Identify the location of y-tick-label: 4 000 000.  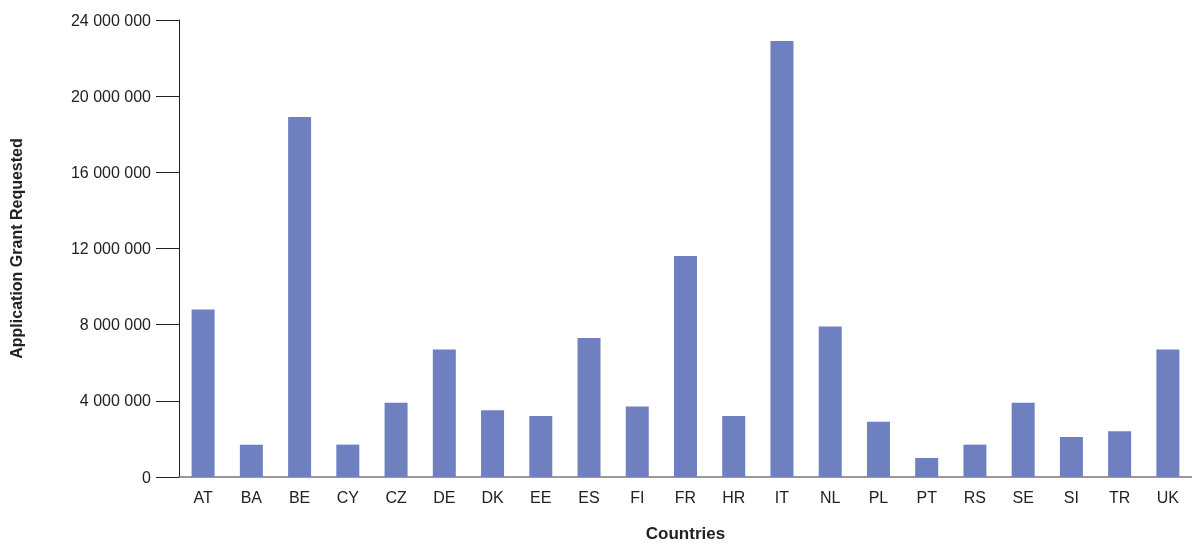
(115, 401).